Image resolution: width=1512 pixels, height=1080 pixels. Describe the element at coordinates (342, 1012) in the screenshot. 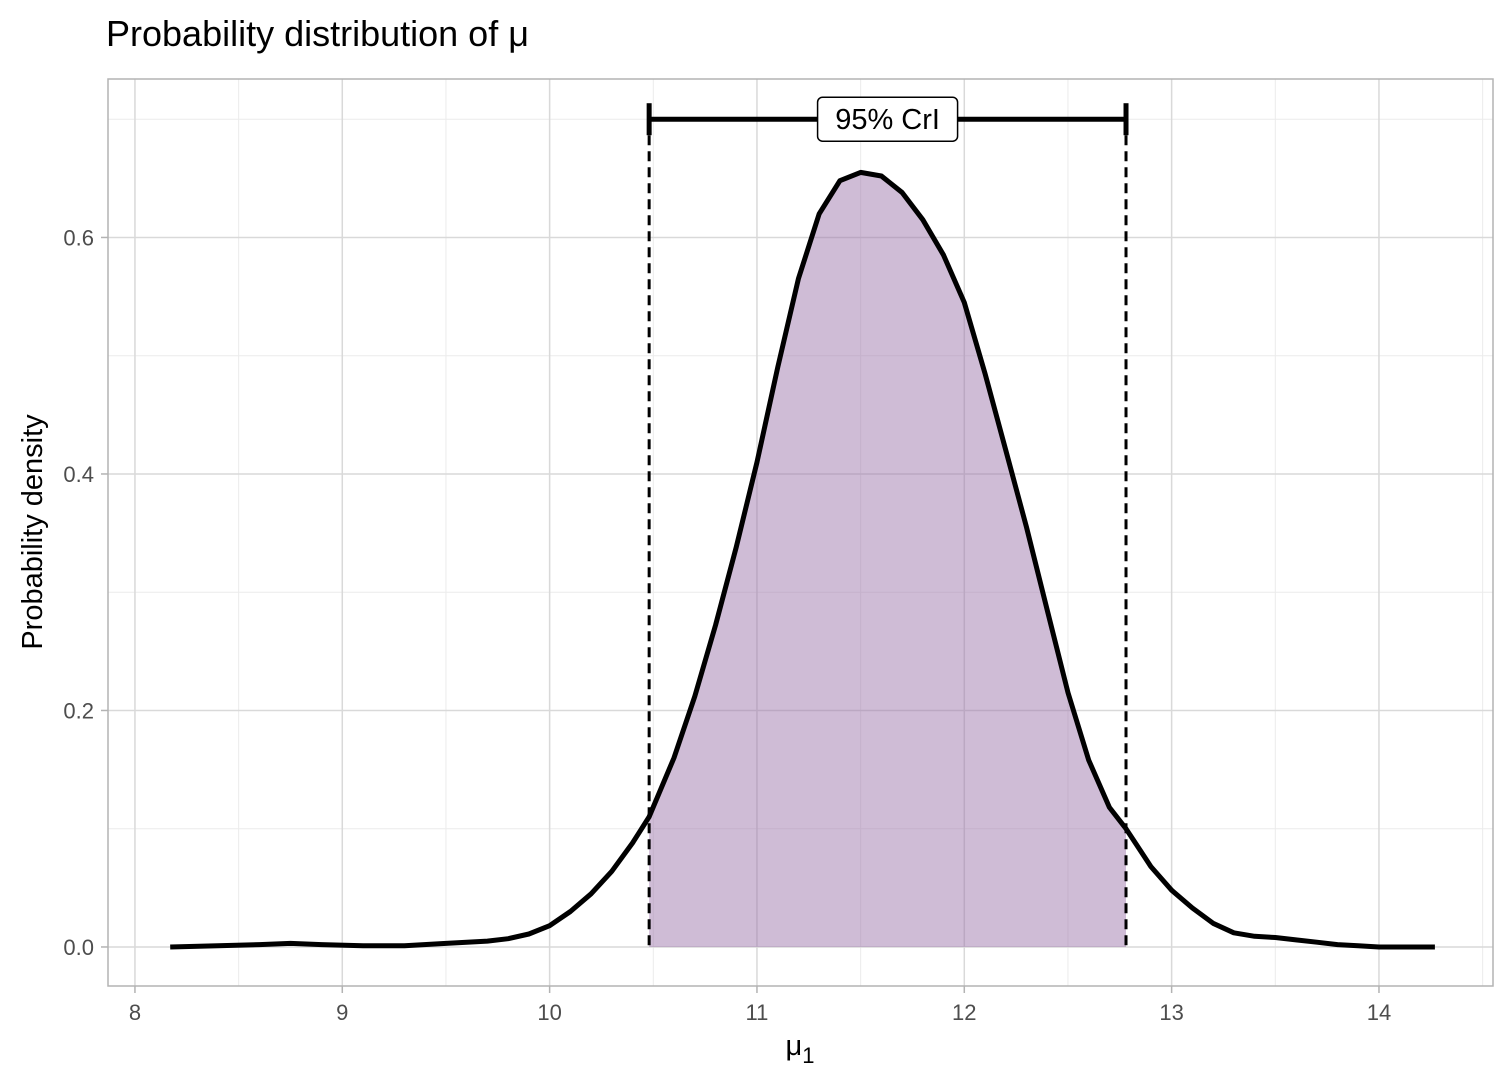

I see `x-tick-label: 9` at that location.